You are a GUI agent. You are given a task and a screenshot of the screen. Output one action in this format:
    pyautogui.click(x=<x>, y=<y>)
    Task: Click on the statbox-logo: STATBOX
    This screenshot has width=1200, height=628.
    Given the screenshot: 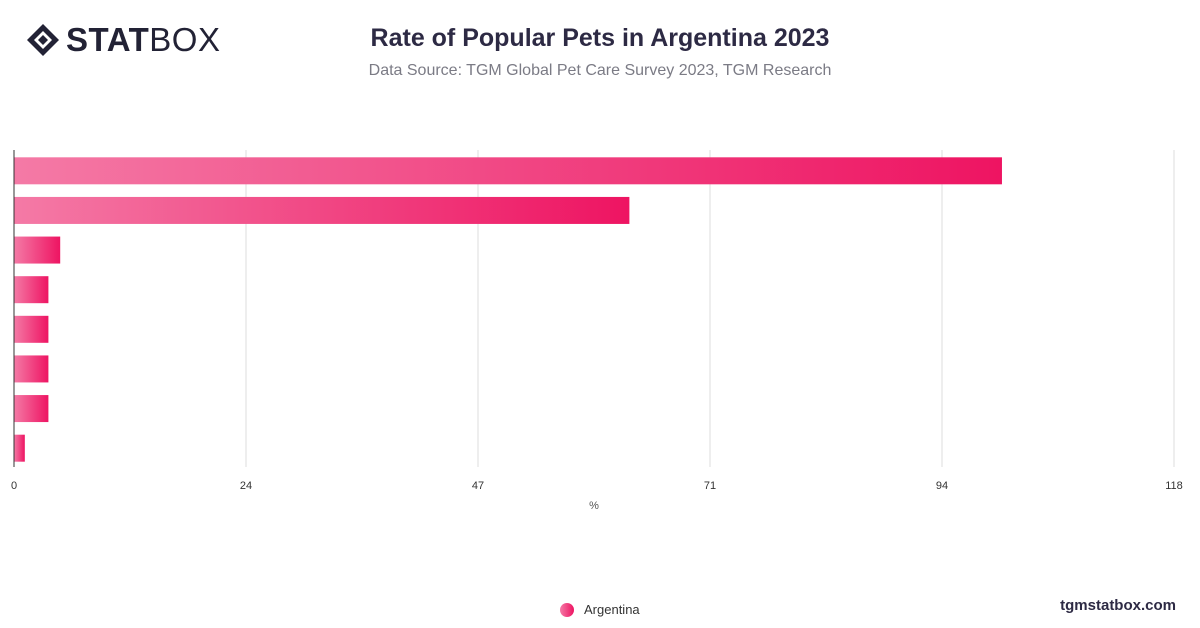 What is the action you would take?
    pyautogui.click(x=123, y=40)
    